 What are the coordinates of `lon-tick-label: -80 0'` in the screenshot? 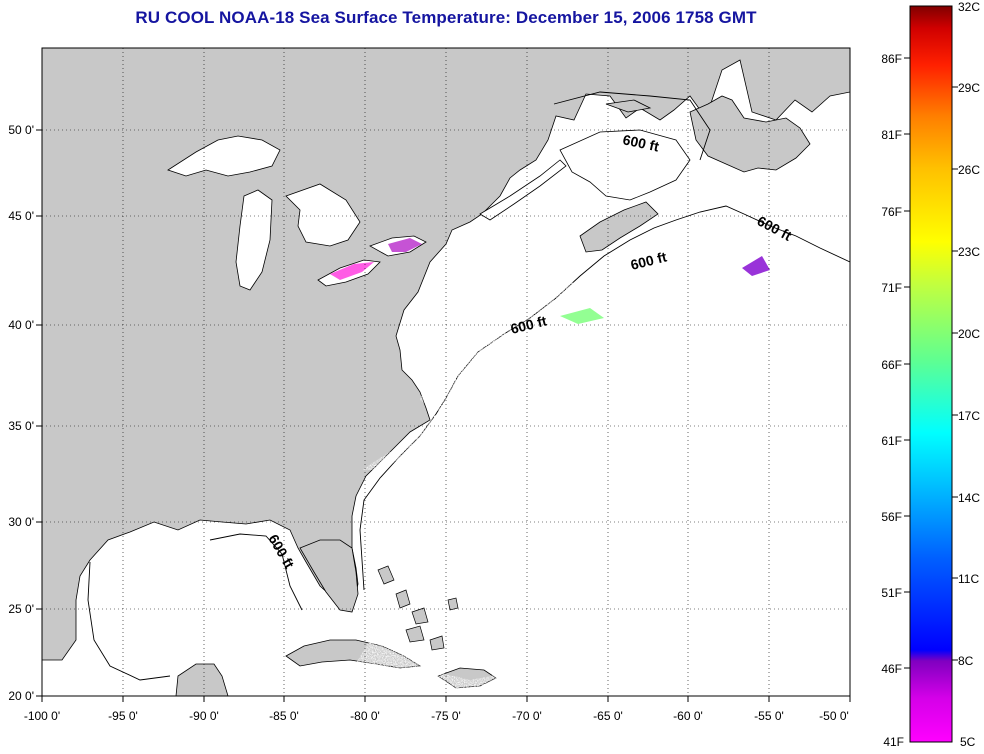 It's located at (365, 716).